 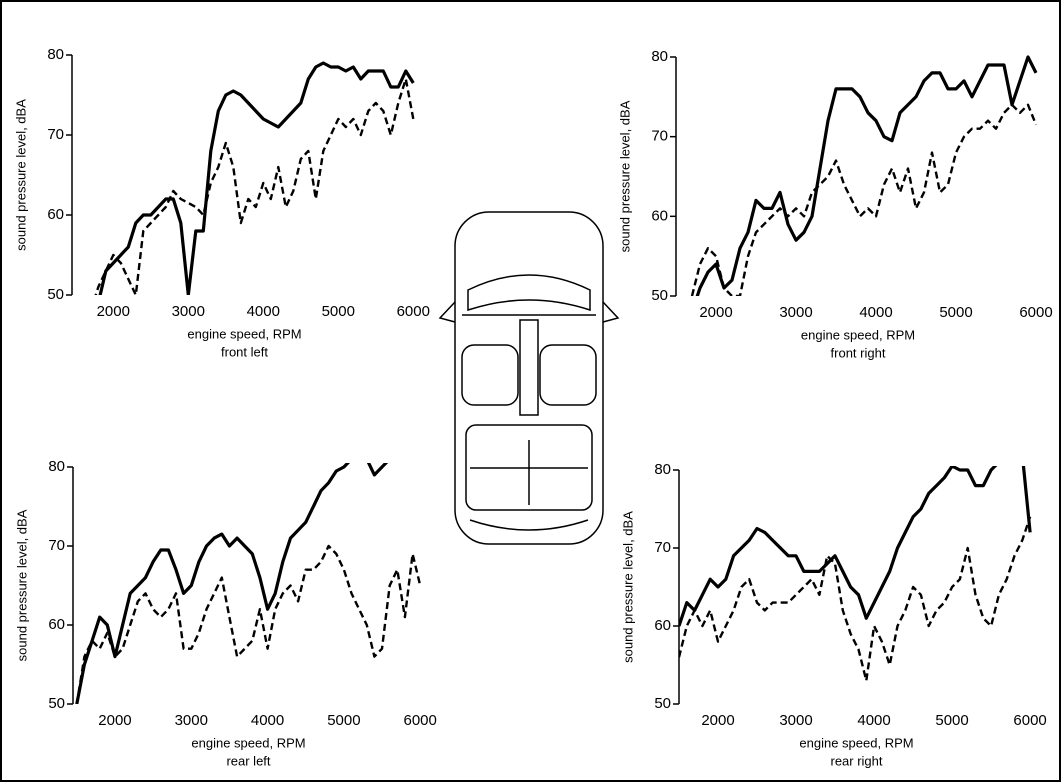 I want to click on chart-subtitle: rear left, so click(x=248, y=760).